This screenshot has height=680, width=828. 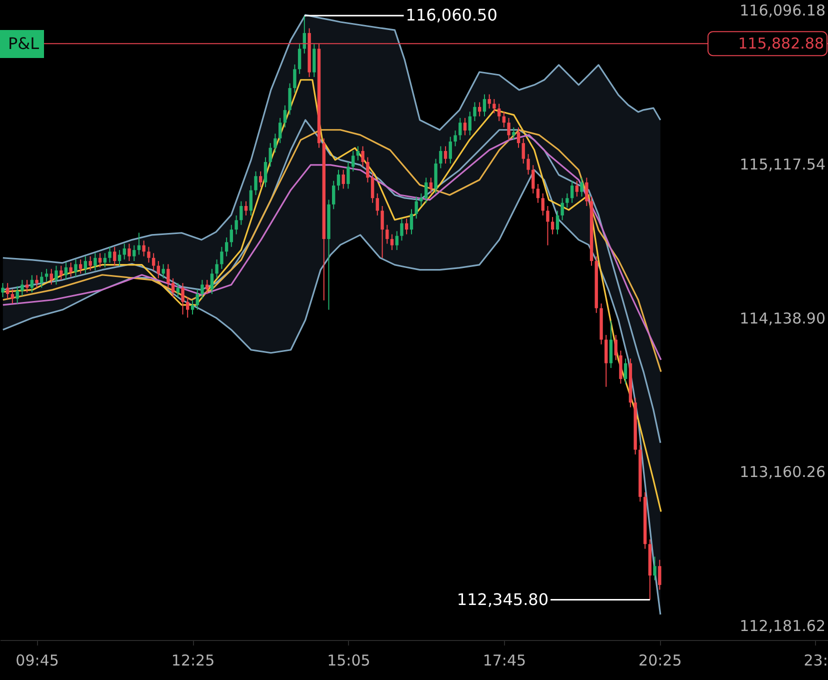 I want to click on ref-line-label: 115,882.88, so click(x=781, y=43).